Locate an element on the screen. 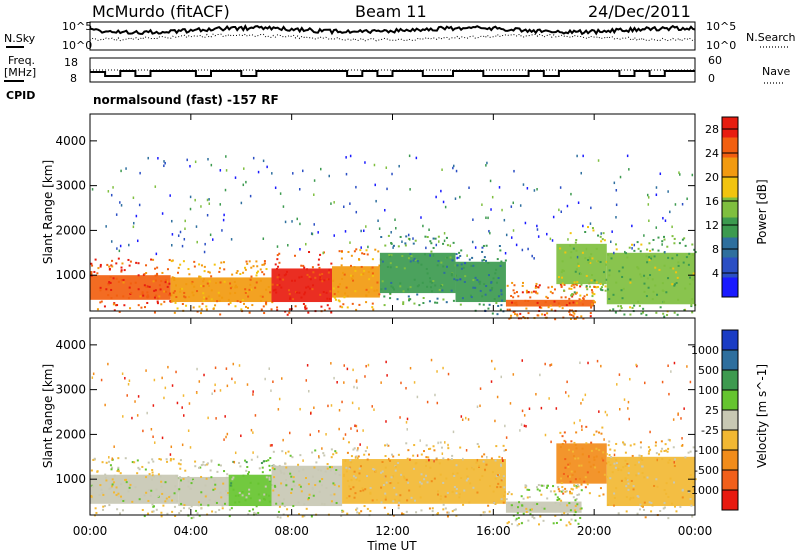 This screenshot has height=554, width=800. cpid-label: CPID is located at coordinates (20, 95).